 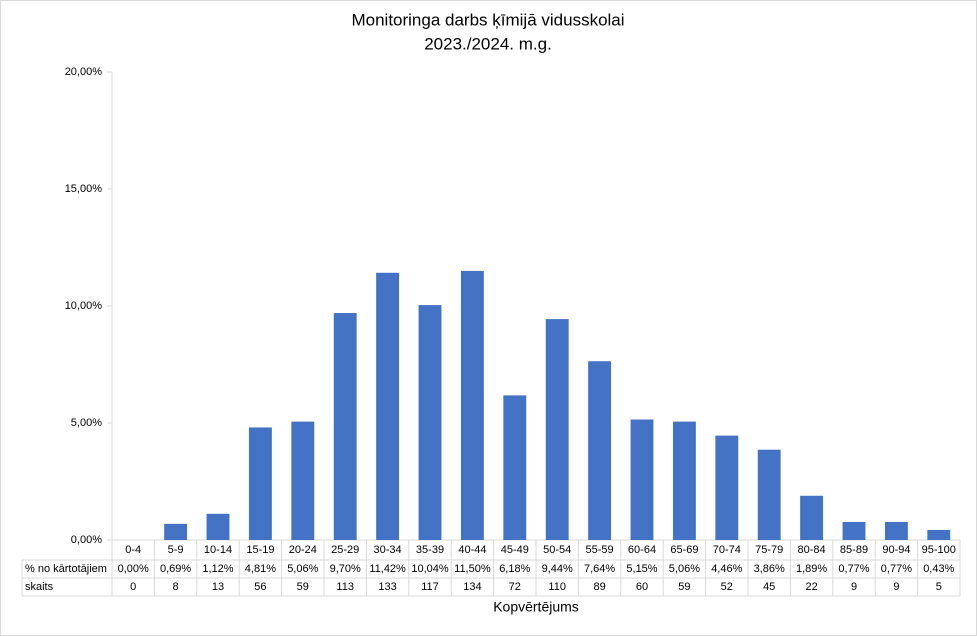 I want to click on table-value: 0,00%, so click(x=133, y=569).